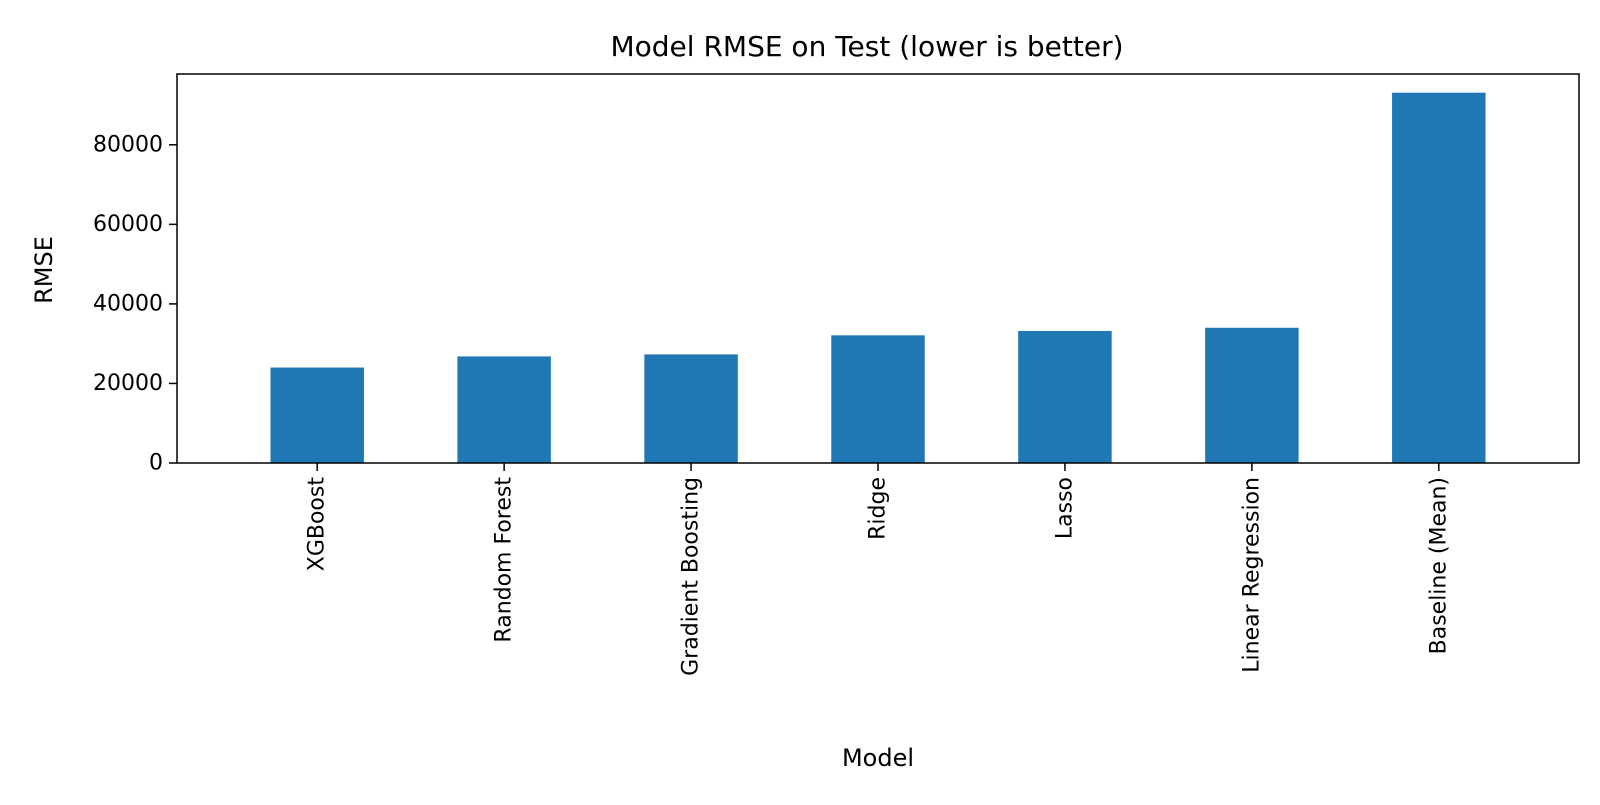 The height and width of the screenshot is (805, 1600). What do you see at coordinates (878, 508) in the screenshot?
I see `x-tick-label: Ridge` at bounding box center [878, 508].